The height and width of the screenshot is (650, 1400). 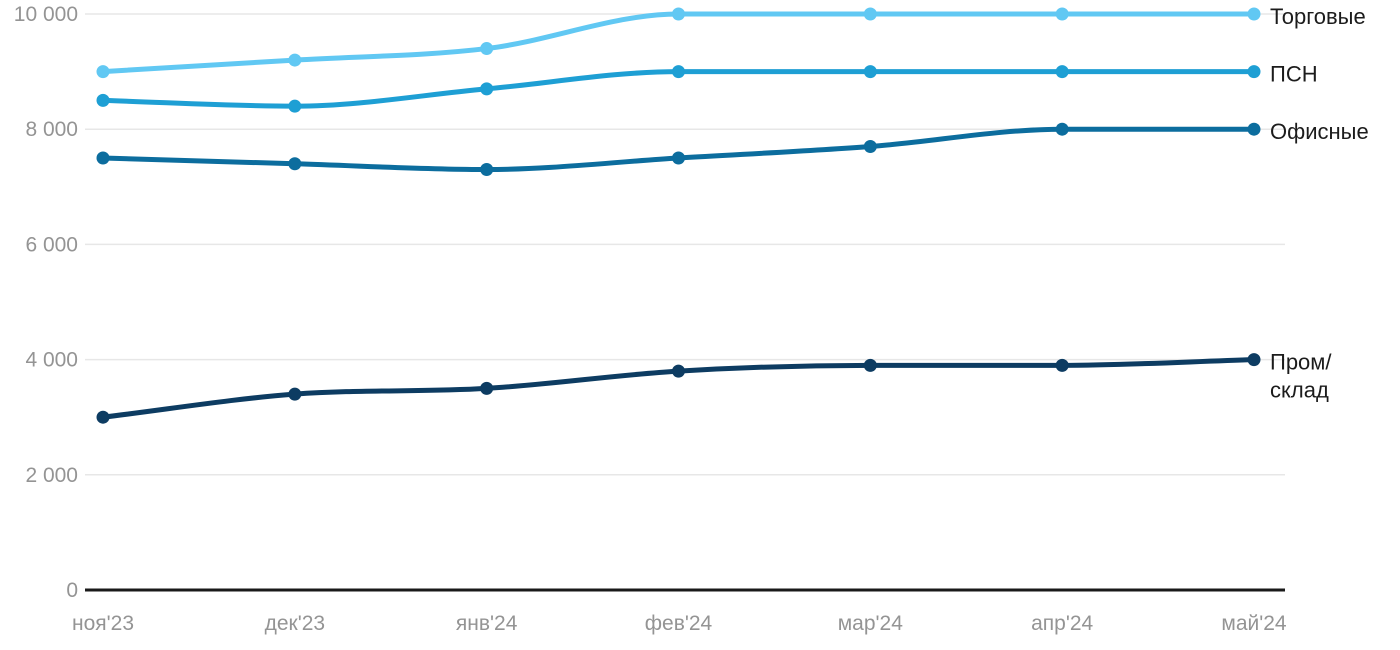 What do you see at coordinates (46, 14) in the screenshot?
I see `y-axis-tick-label: 10 000` at bounding box center [46, 14].